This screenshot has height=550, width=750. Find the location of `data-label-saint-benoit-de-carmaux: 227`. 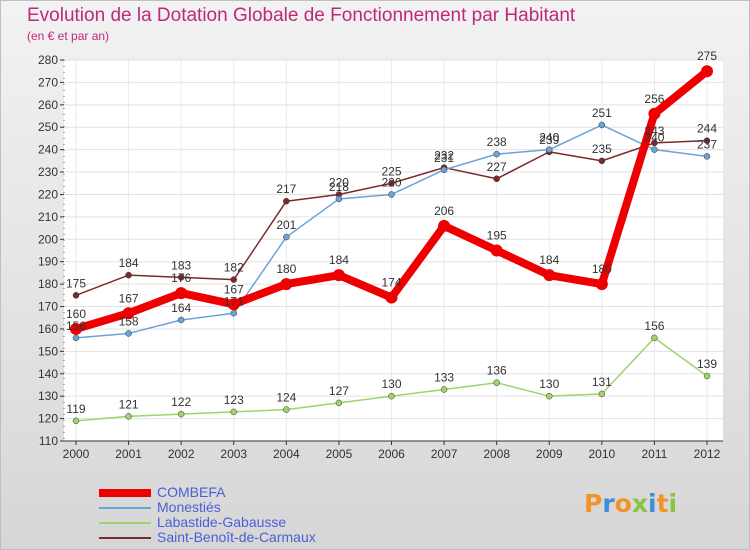

data-label-saint-benoit-de-carmaux: 227 is located at coordinates (497, 167).